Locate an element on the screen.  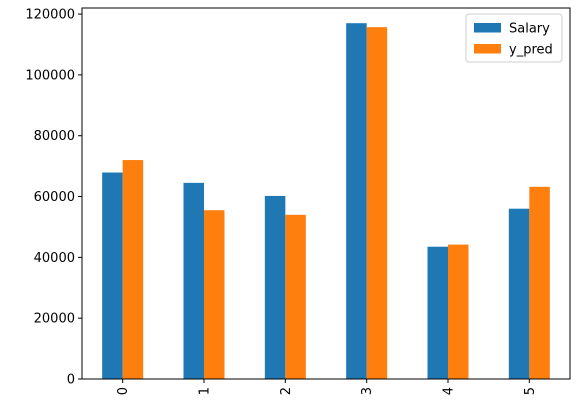
x-tick-label: 2 is located at coordinates (286, 391).